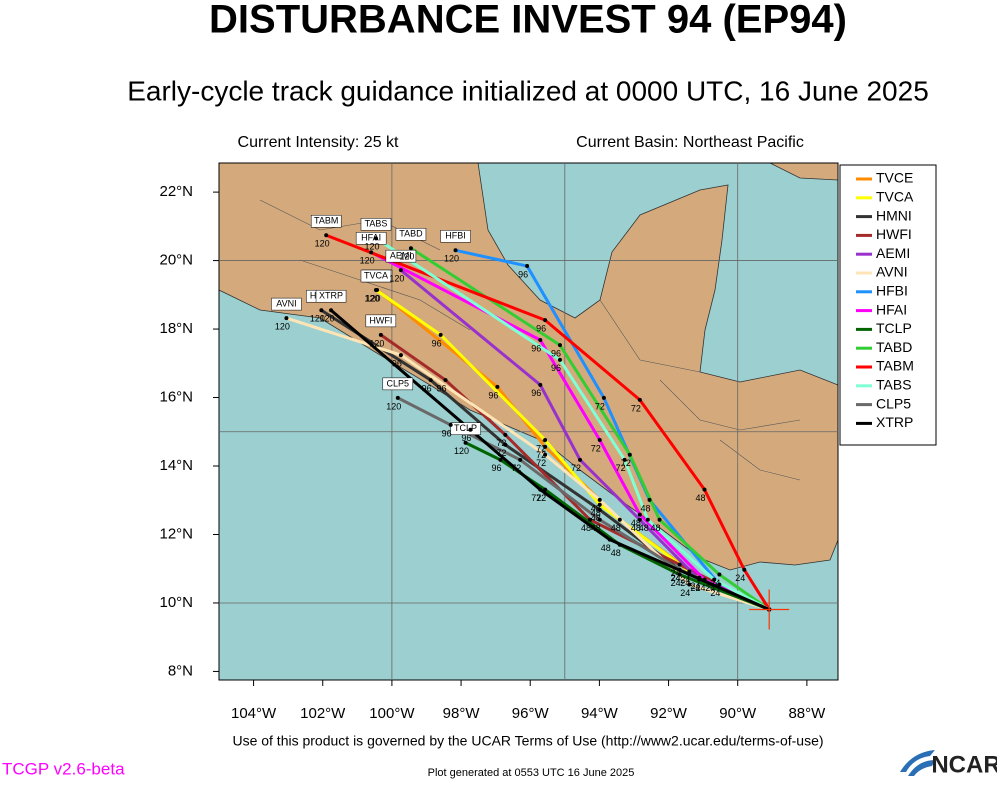  I want to click on generated: Plot generated at 0553 UTC 16 June 2025, so click(531, 773).